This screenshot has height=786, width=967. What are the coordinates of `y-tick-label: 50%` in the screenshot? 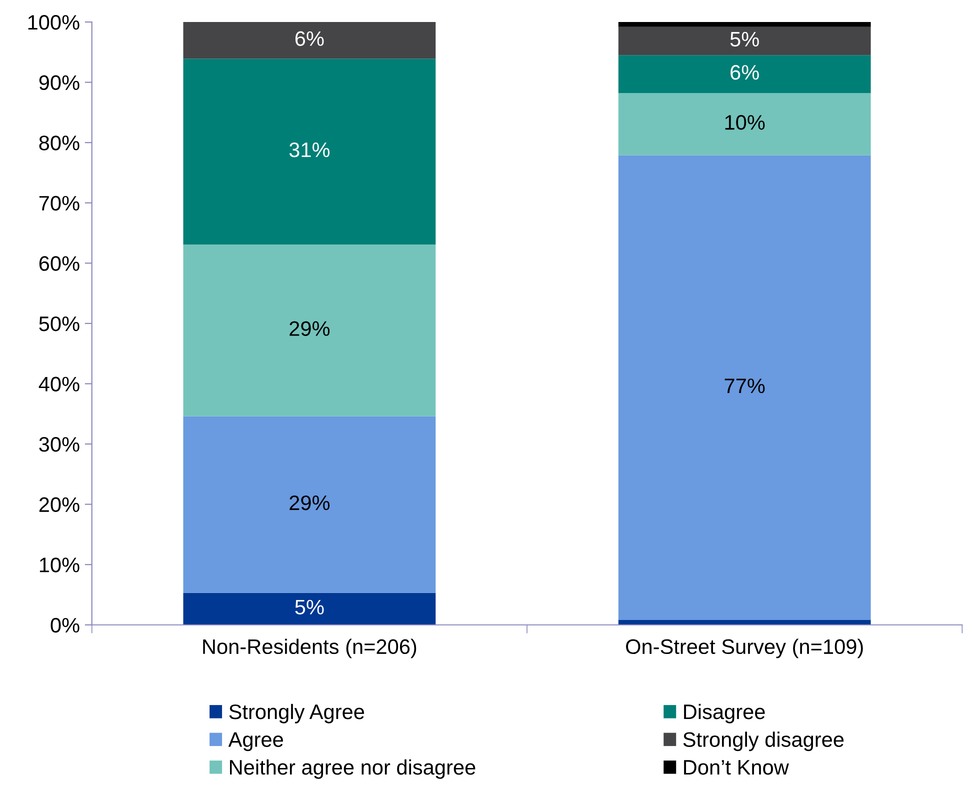 It's located at (59, 324).